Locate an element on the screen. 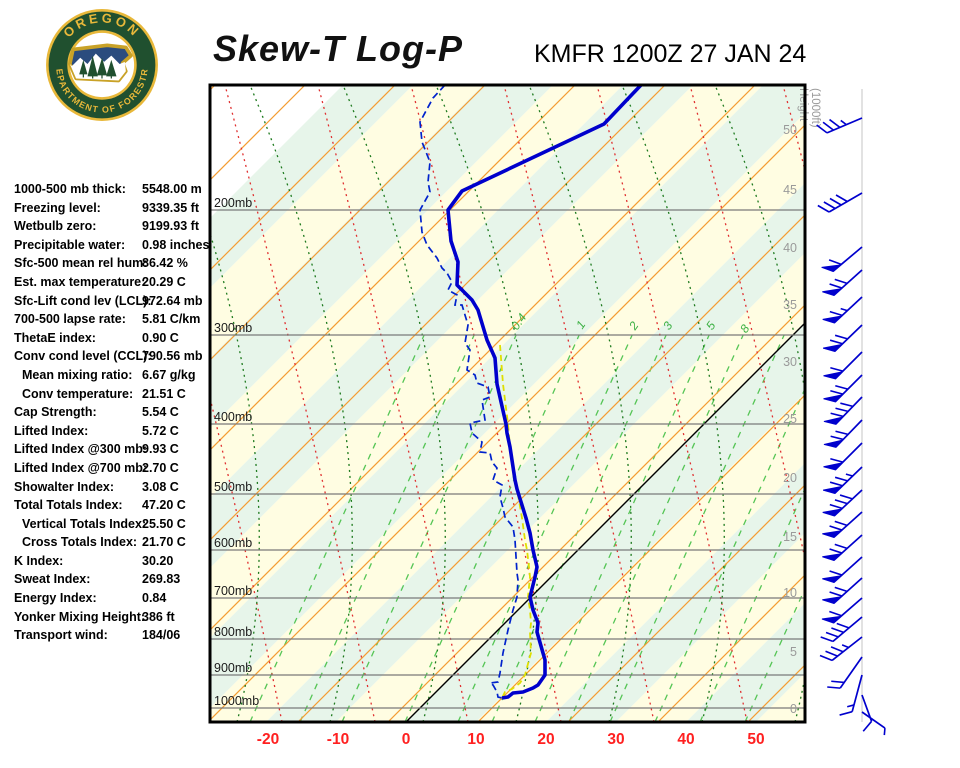 This screenshot has height=768, width=960. dewpoint-trace is located at coordinates (469, 392).